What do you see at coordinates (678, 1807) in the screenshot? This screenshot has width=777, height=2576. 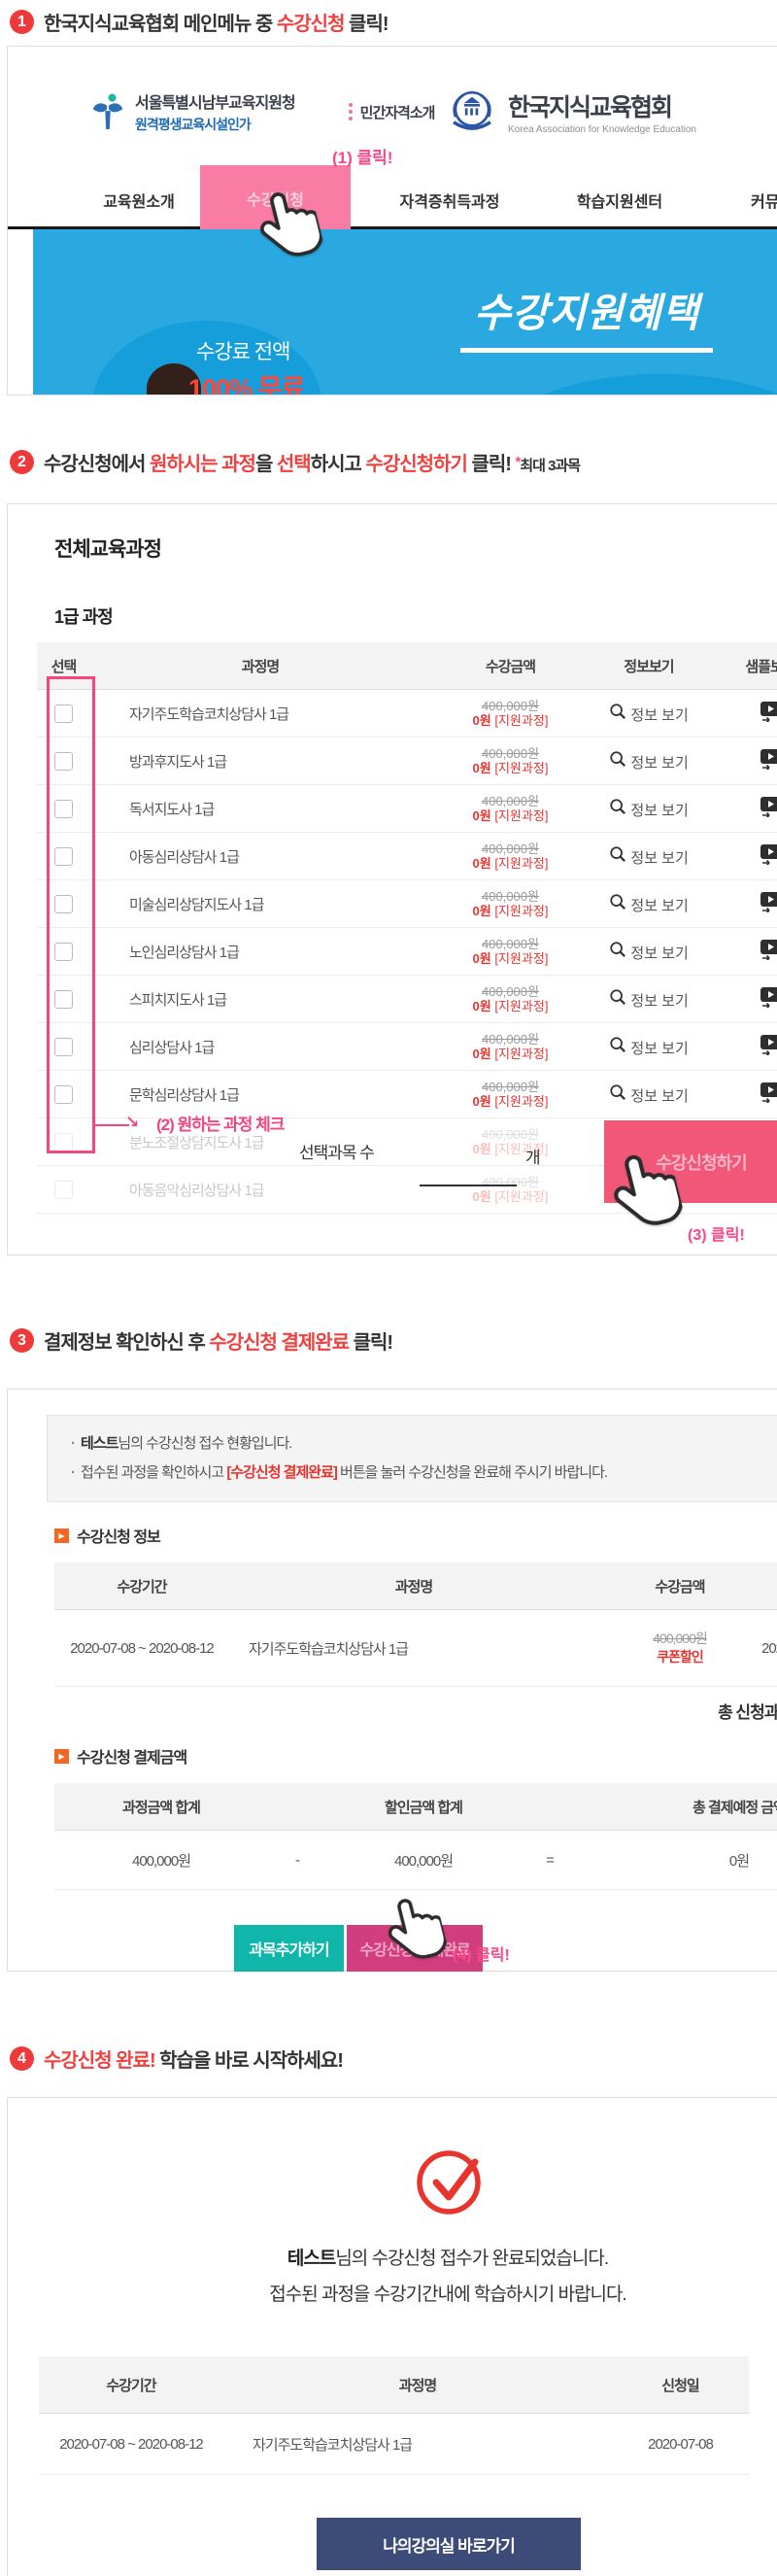 I see `col-total: 총 결제예정 금액` at bounding box center [678, 1807].